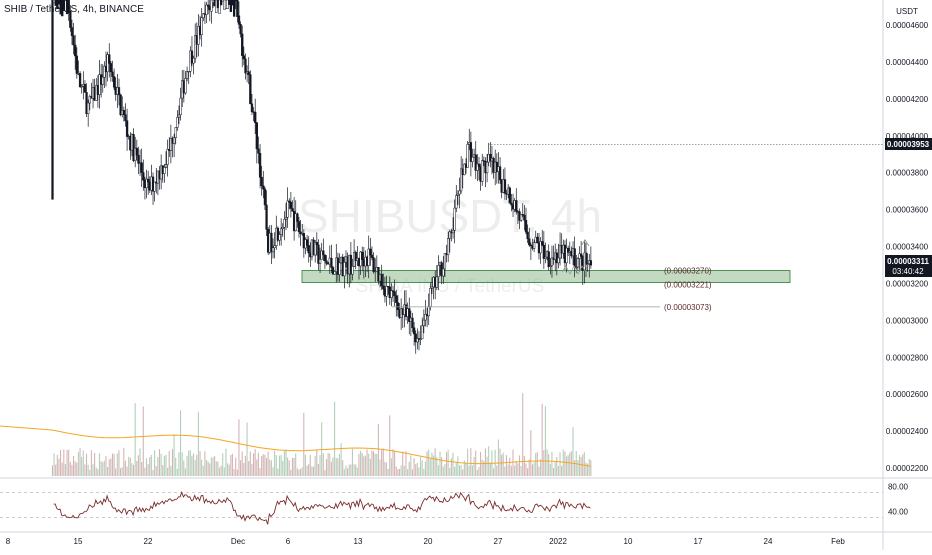 Image resolution: width=932 pixels, height=555 pixels. I want to click on volume-ma-line, so click(295, 446).